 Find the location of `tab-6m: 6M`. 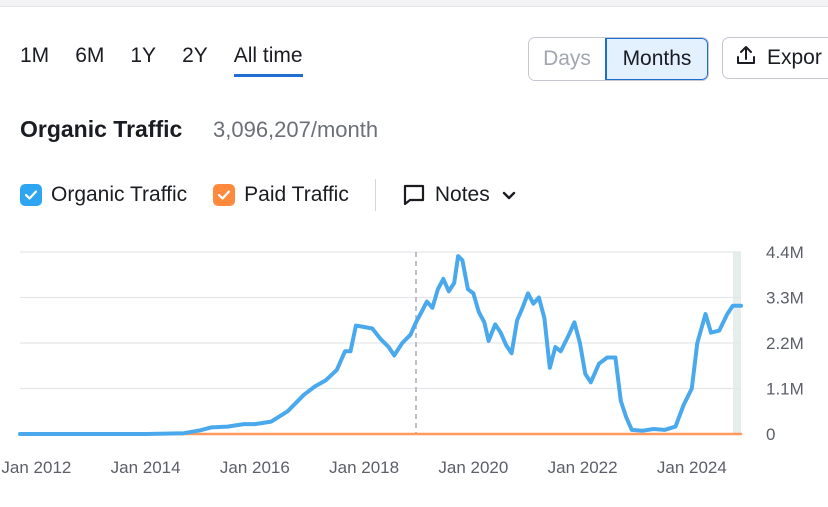

tab-6m: 6M is located at coordinates (90, 55).